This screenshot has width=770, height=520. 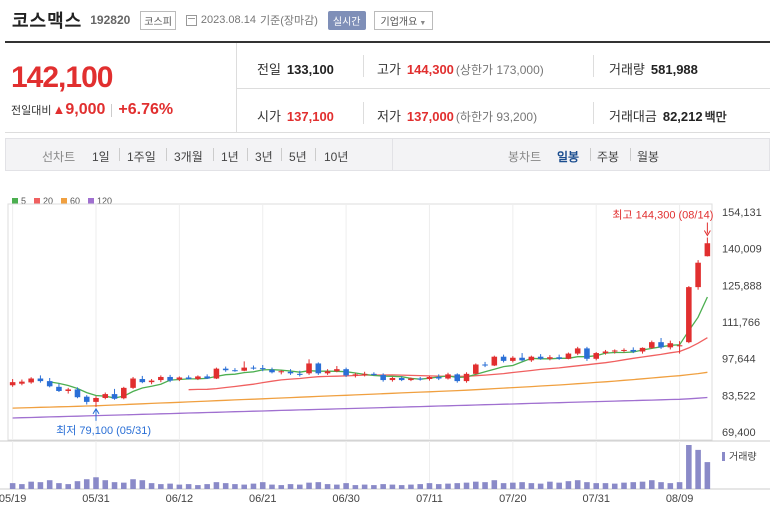 What do you see at coordinates (399, 22) in the screenshot?
I see `company-info-label: 기업개요` at bounding box center [399, 22].